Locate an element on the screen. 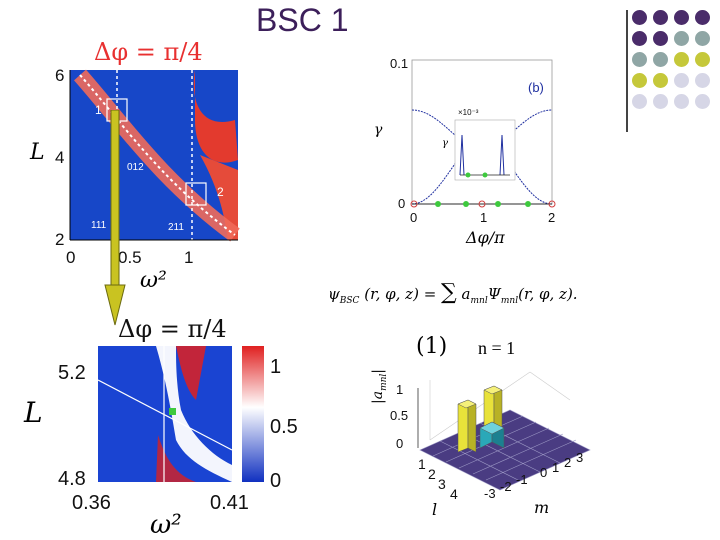 The width and height of the screenshot is (720, 540). ytick: 2 is located at coordinates (60, 239).